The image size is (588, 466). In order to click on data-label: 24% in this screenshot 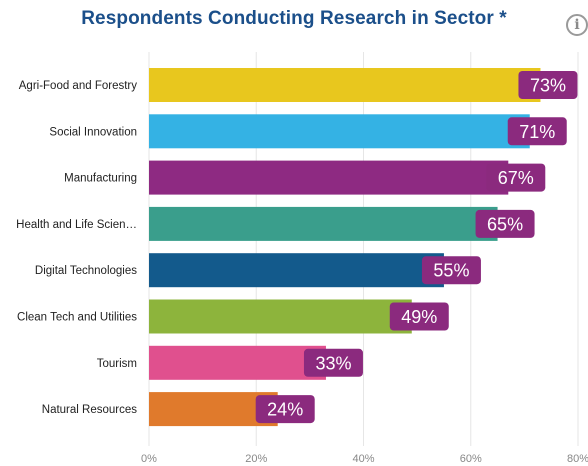, I will do `click(285, 409)`.